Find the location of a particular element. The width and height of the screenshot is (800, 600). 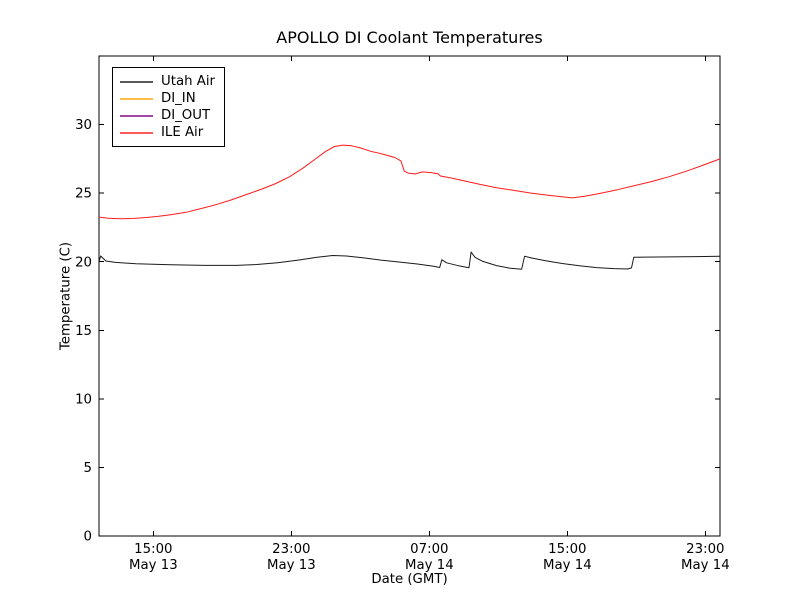

y-axis-label: Temperature (C) is located at coordinates (66, 296).